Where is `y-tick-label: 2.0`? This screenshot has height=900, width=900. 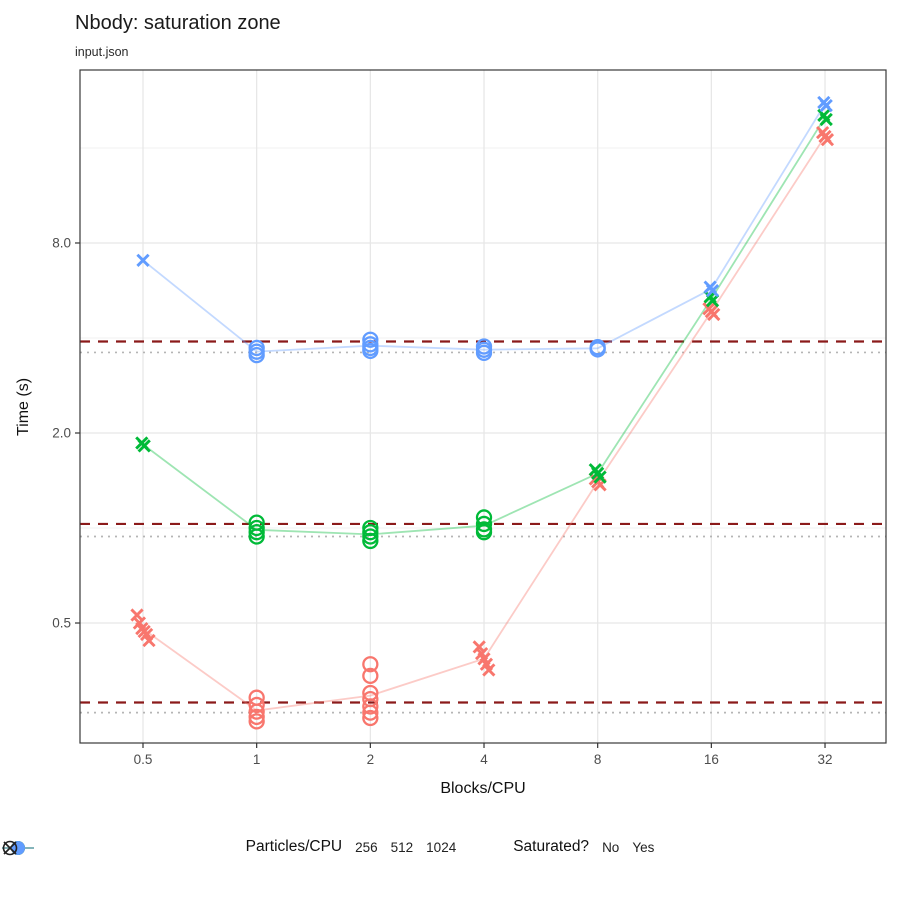
y-tick-label: 2.0 is located at coordinates (61, 433).